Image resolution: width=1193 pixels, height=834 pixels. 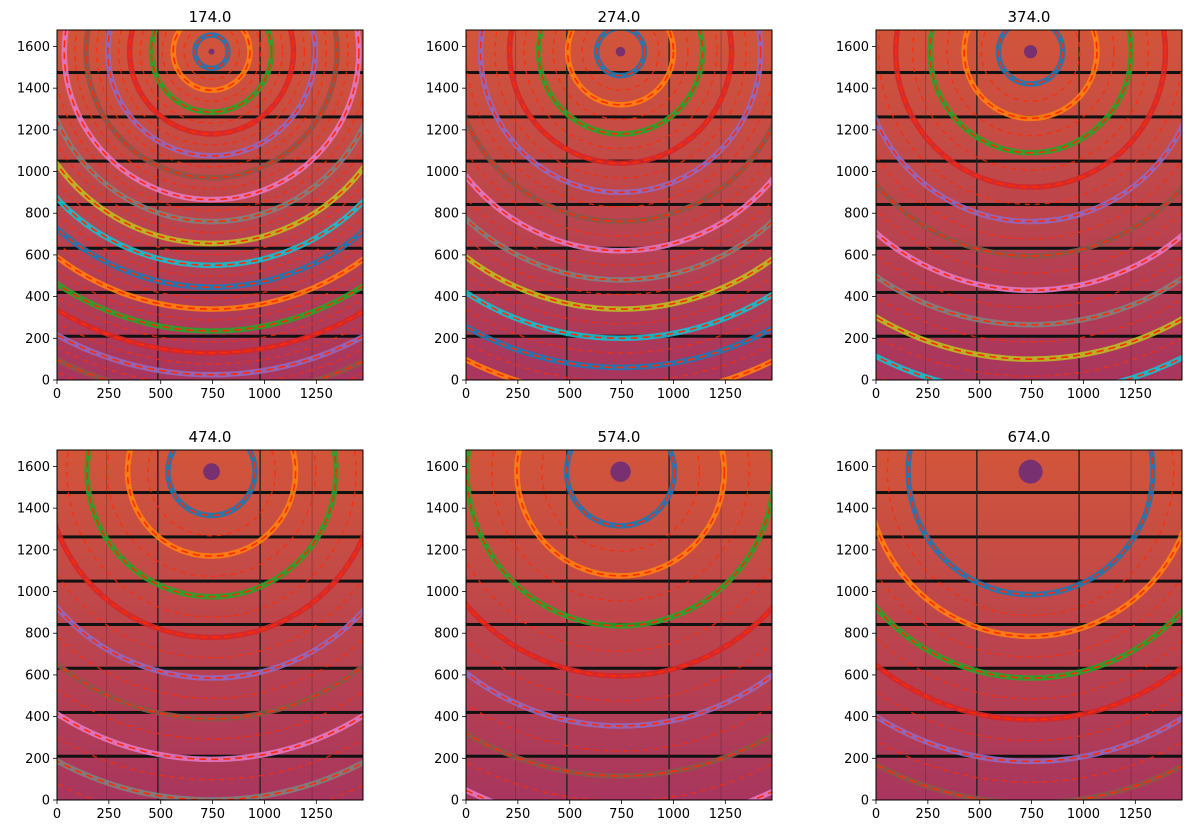 What do you see at coordinates (442, 47) in the screenshot?
I see `y-tick-label: 1600` at bounding box center [442, 47].